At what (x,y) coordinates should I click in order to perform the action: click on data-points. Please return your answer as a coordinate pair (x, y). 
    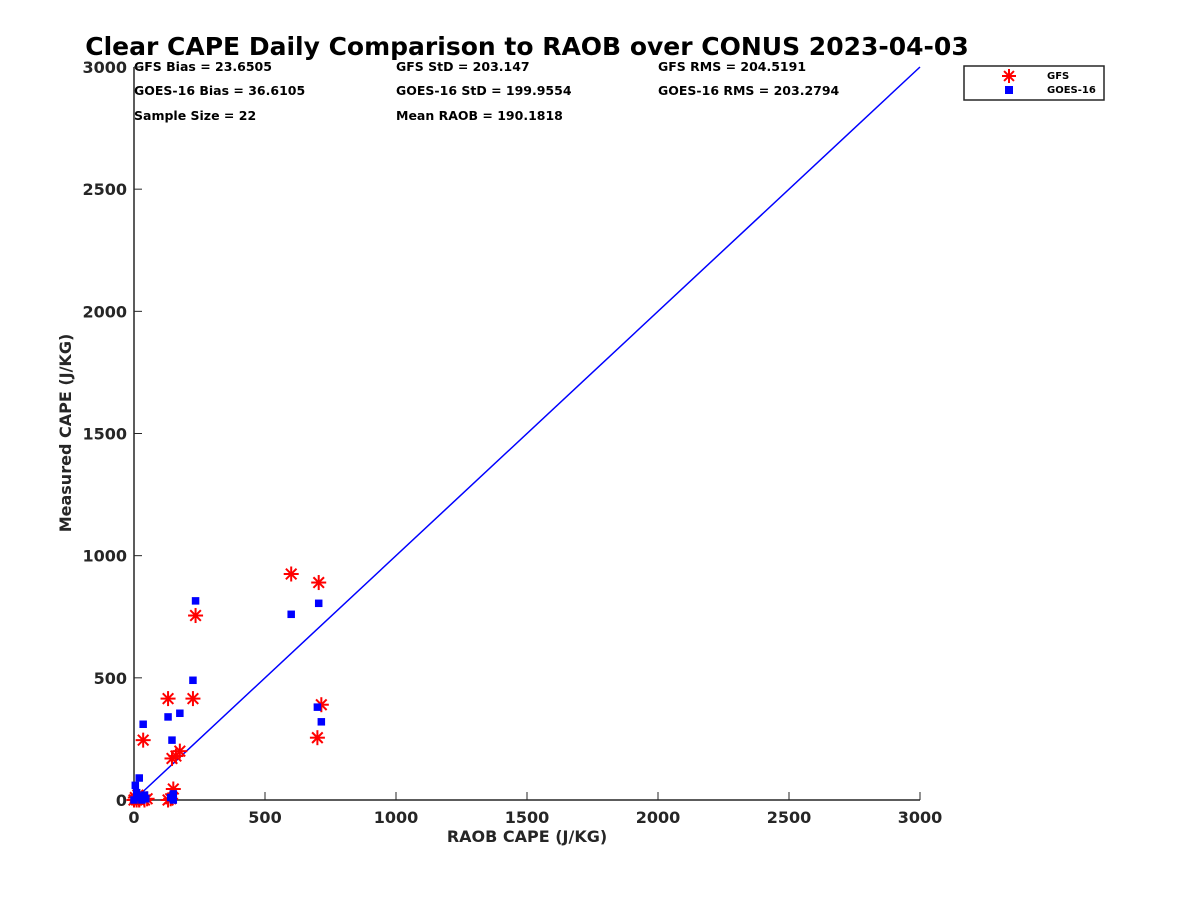
    Looking at the image, I should click on (227, 687).